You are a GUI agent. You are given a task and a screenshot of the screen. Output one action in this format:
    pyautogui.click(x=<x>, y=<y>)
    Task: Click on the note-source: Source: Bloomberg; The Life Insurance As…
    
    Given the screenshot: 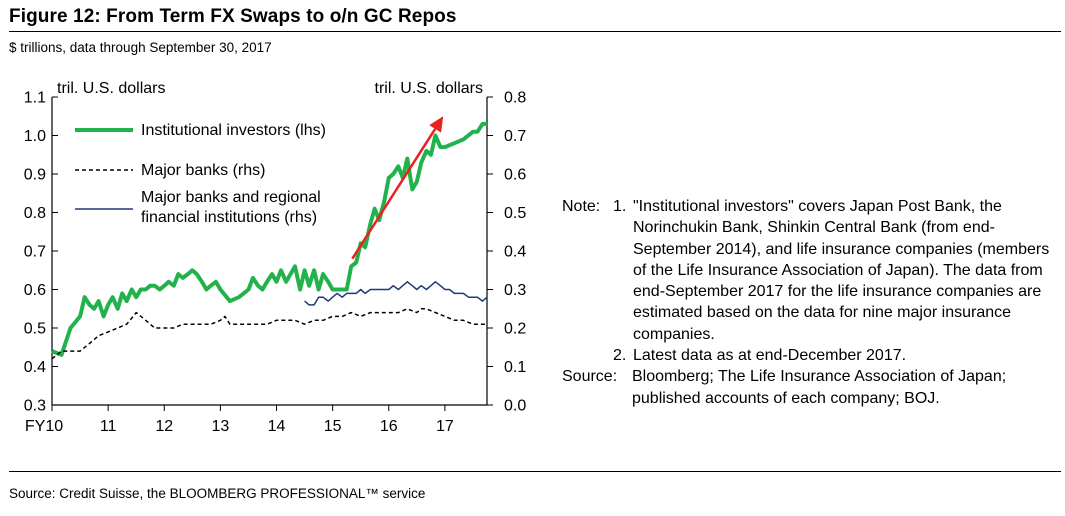 What is the action you would take?
    pyautogui.click(x=809, y=387)
    